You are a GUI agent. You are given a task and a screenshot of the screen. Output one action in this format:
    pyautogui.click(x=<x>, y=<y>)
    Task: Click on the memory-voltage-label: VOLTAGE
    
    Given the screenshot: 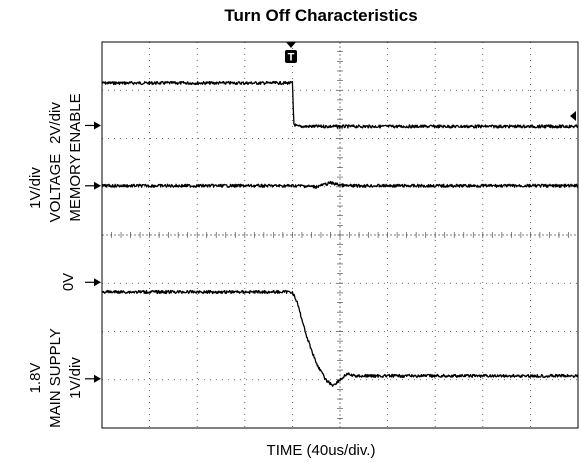 What is the action you would take?
    pyautogui.click(x=55, y=188)
    